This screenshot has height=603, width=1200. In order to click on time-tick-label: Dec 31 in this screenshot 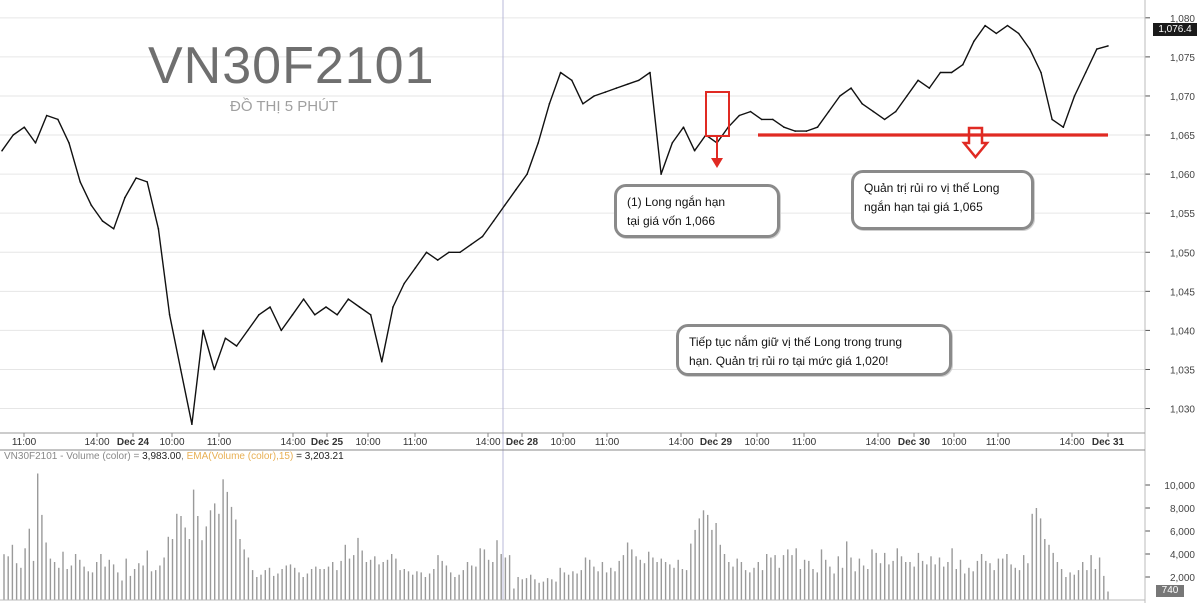, I will do `click(1108, 442)`.